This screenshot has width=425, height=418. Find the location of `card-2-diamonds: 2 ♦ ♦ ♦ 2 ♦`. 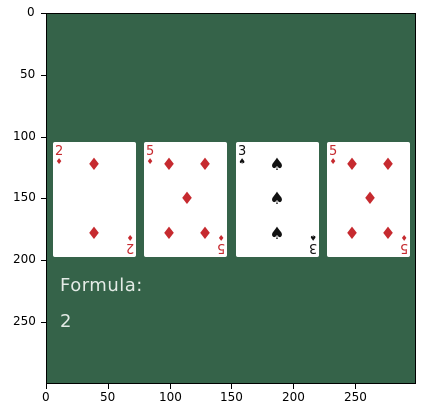

card-2-diamonds: 2 ♦ ♦ ♦ 2 ♦ is located at coordinates (94, 199).